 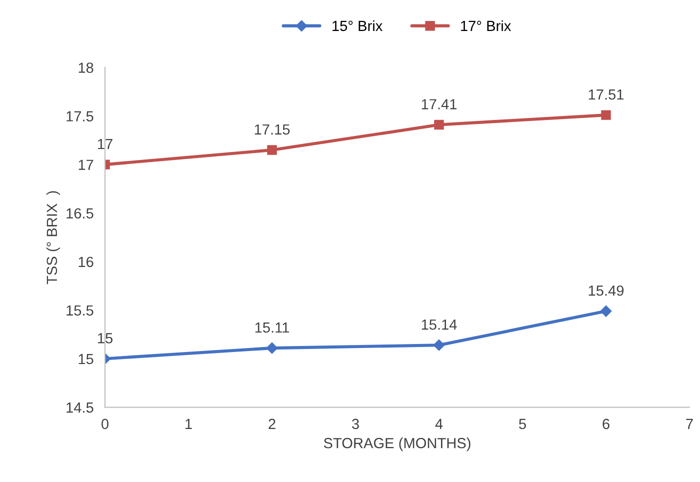 I want to click on data-label: 17.41, so click(x=439, y=104).